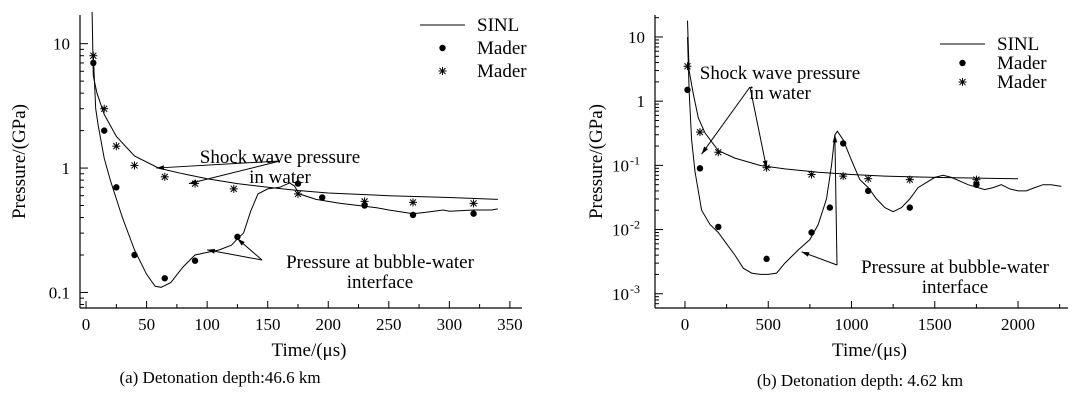 The image size is (1078, 400). What do you see at coordinates (268, 324) in the screenshot?
I see `x-tick-label: 150` at bounding box center [268, 324].